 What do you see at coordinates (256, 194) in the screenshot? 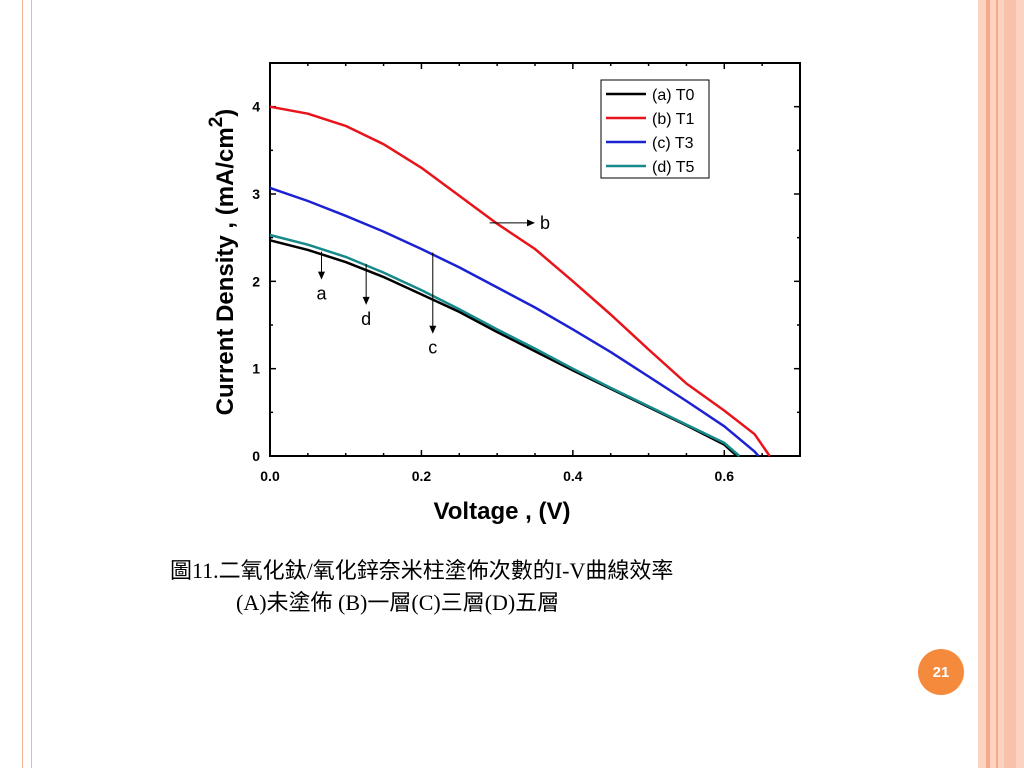
I see `y-tick-label: 3` at bounding box center [256, 194].